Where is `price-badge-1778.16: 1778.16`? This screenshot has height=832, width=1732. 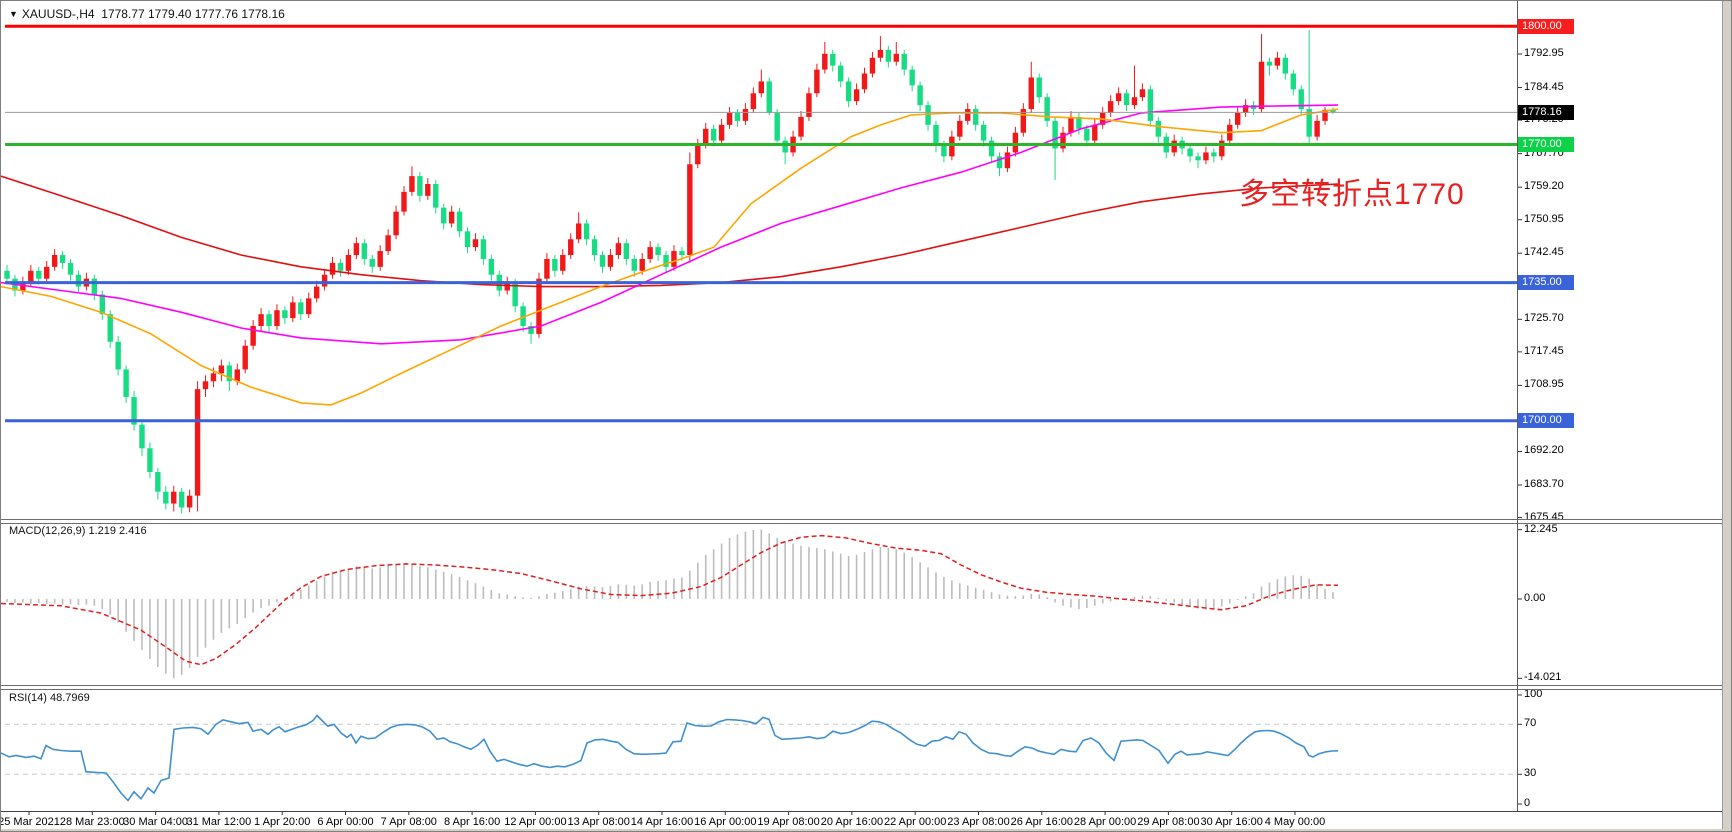
price-badge-1778.16: 1778.16 is located at coordinates (1546, 112).